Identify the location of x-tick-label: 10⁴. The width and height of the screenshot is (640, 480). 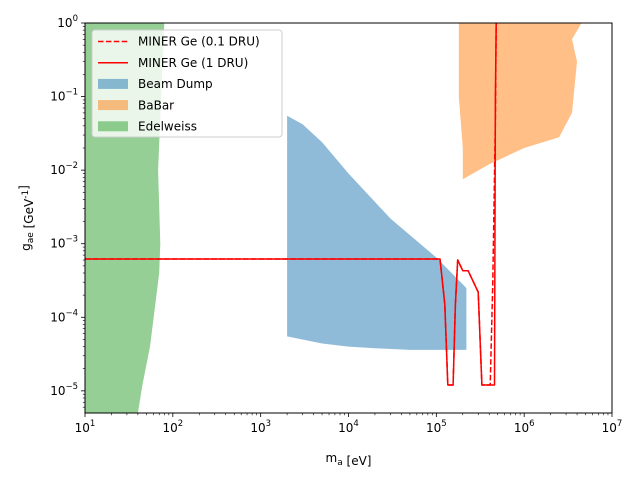
(348, 427).